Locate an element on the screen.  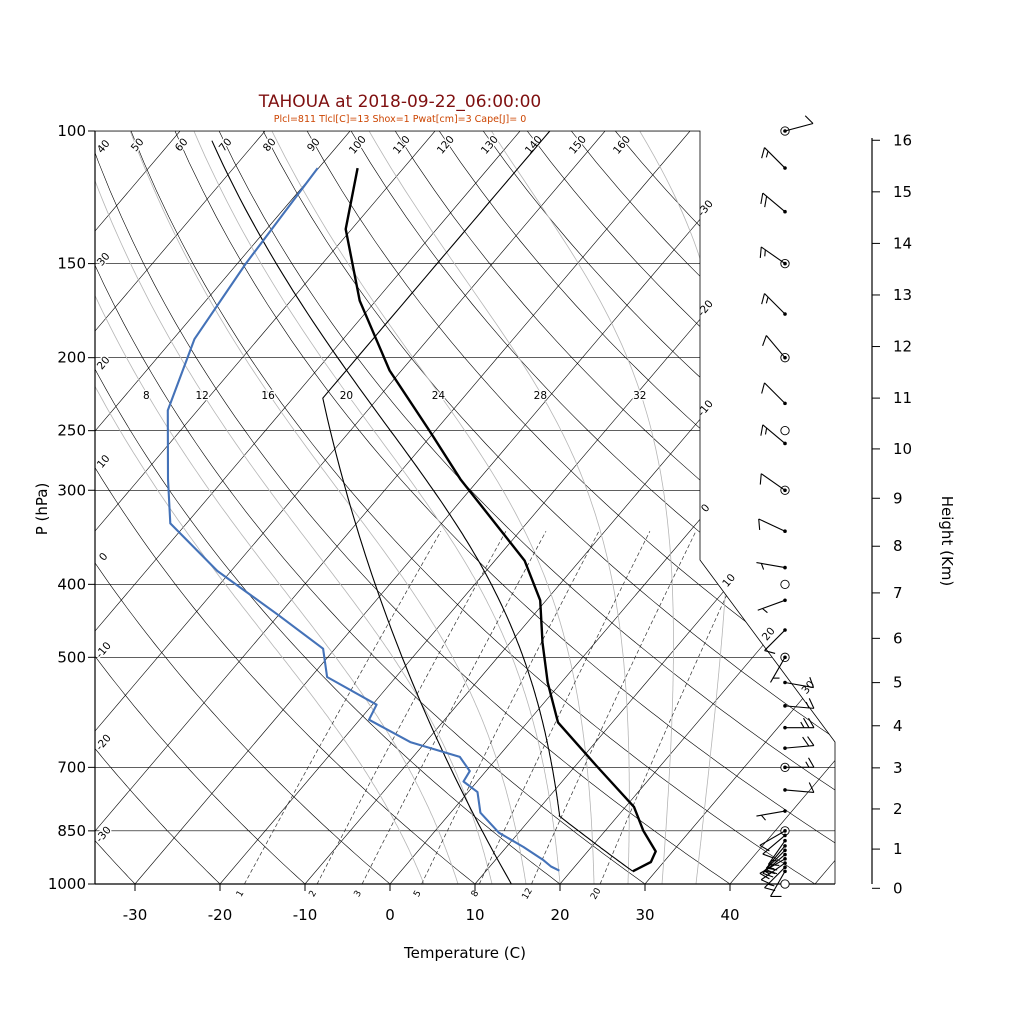
svg-text: 120 is located at coordinates (446, 145).